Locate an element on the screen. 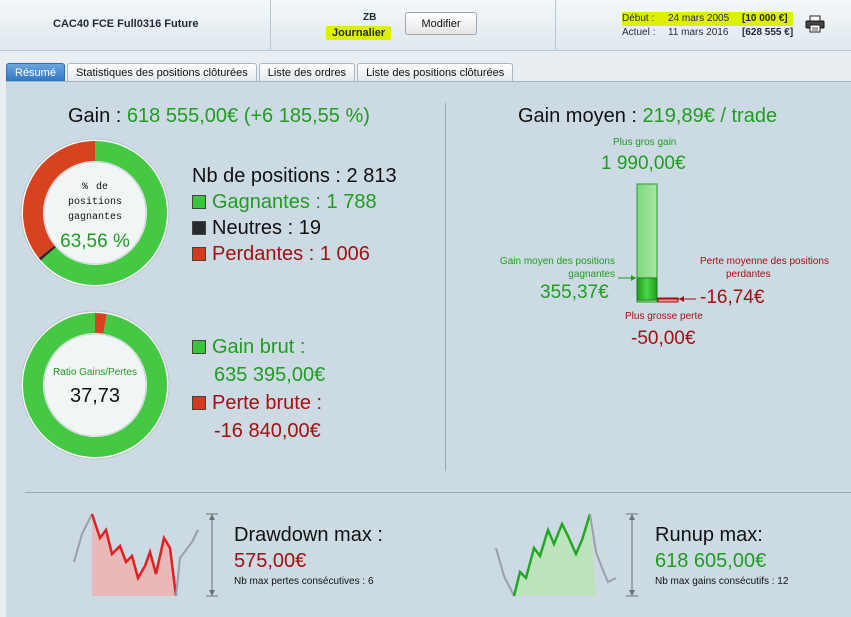 The image size is (851, 617). drawdown-value: 575,00€ is located at coordinates (270, 561).